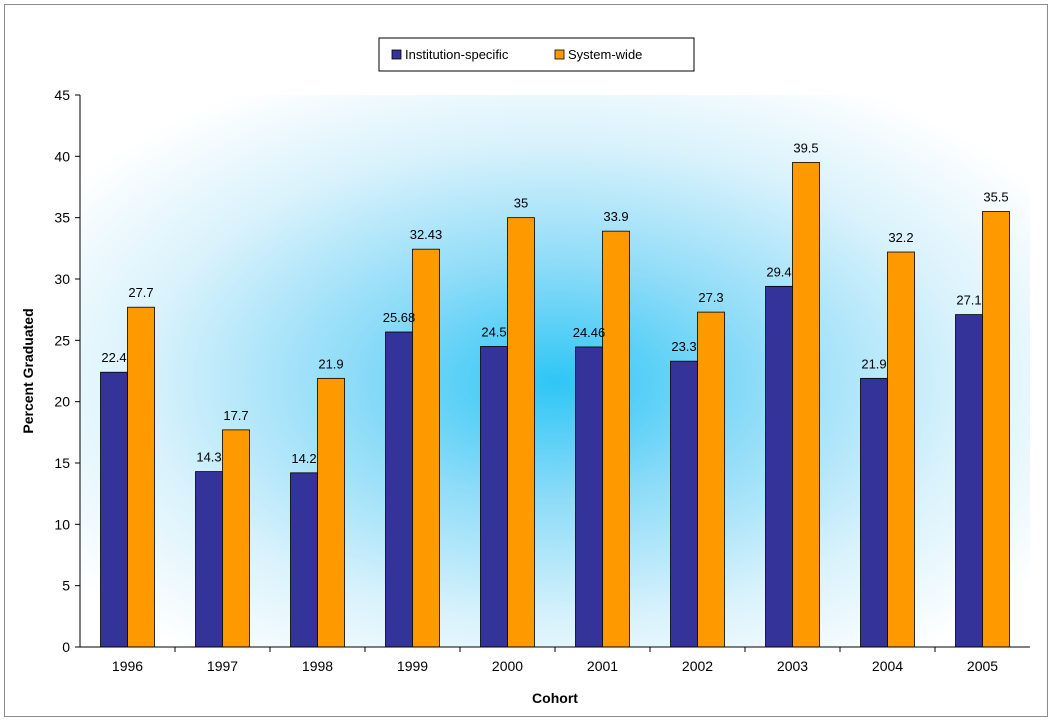 This screenshot has width=1052, height=721. I want to click on y-tick-label: 25, so click(62, 340).